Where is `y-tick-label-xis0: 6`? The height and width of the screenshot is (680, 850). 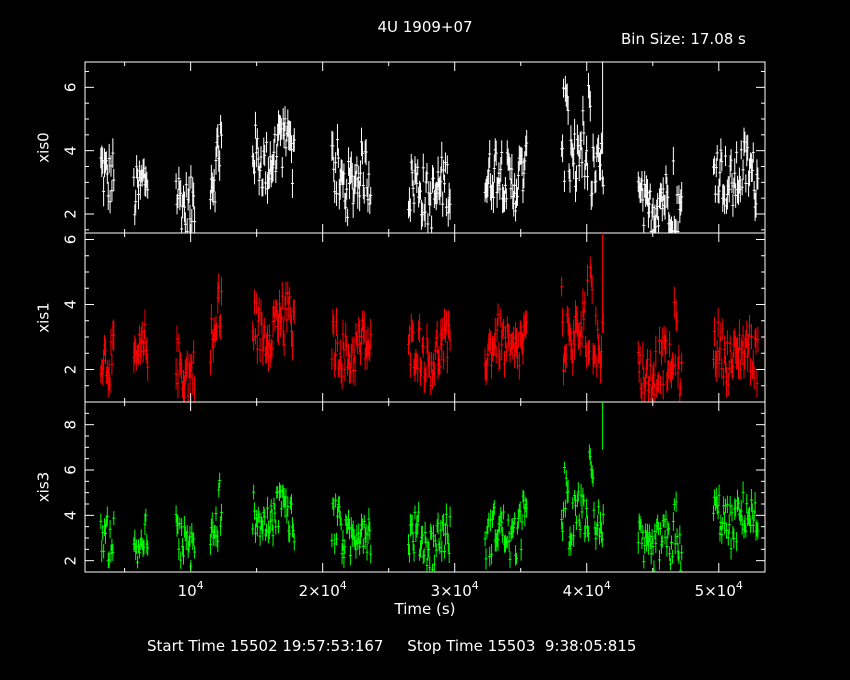 y-tick-label-xis0: 6 is located at coordinates (71, 88).